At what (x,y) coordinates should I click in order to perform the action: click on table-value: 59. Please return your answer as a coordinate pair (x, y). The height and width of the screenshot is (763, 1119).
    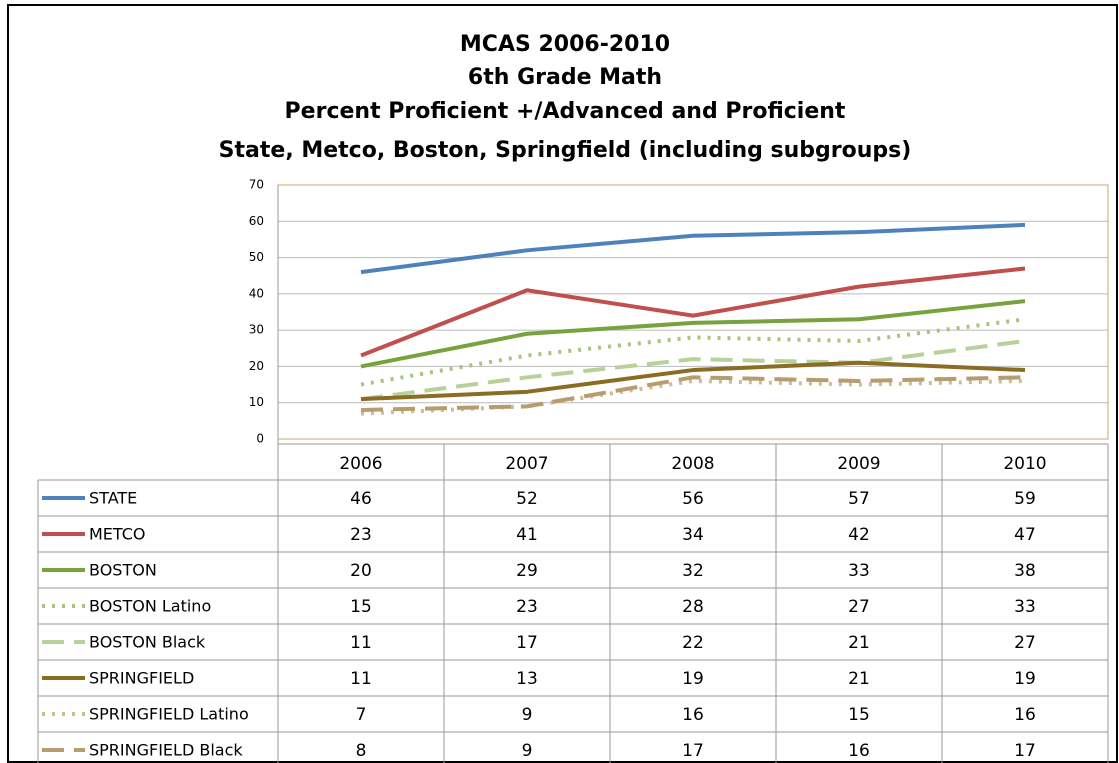
    Looking at the image, I should click on (1025, 499).